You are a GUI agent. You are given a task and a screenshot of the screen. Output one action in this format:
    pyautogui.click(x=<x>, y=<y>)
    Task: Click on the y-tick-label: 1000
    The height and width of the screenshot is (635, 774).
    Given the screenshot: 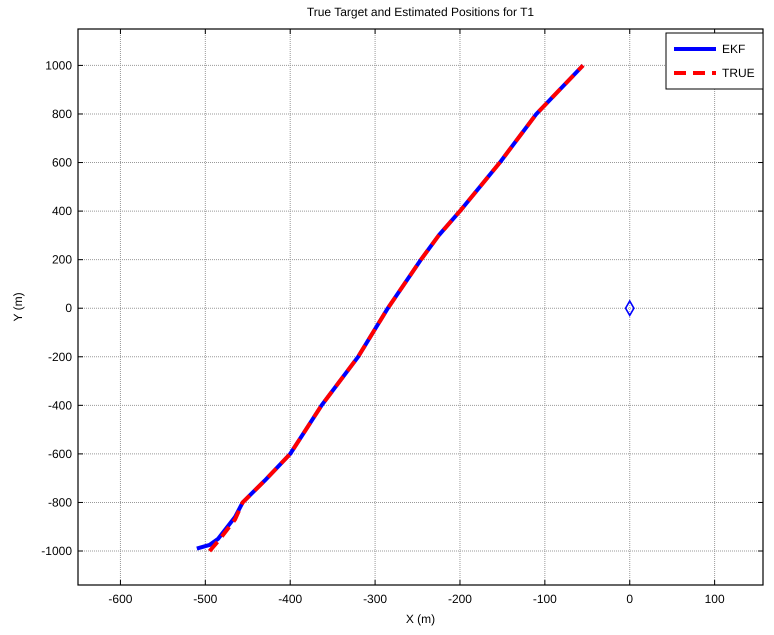 What is the action you would take?
    pyautogui.click(x=58, y=65)
    